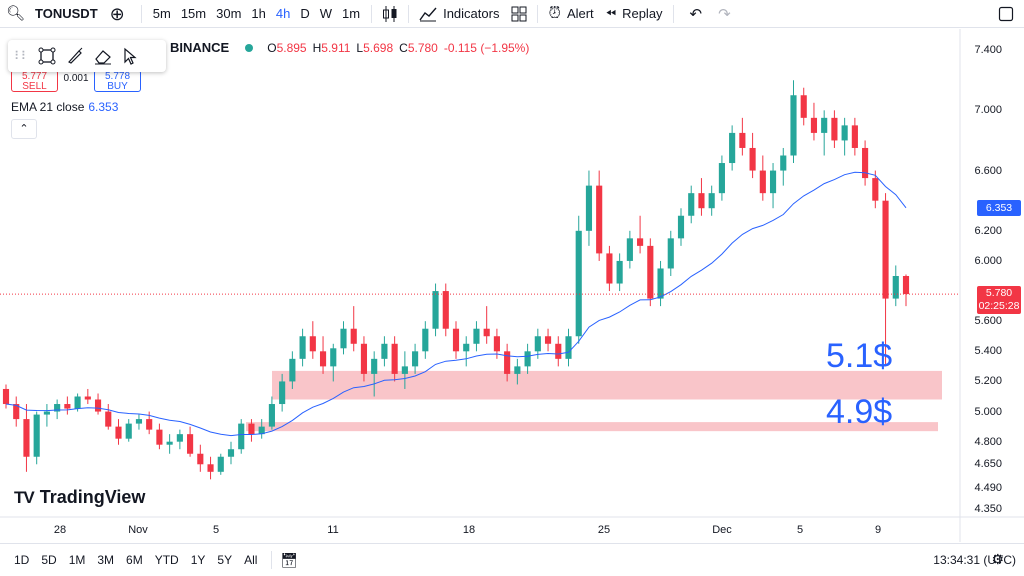  What do you see at coordinates (724, 14) in the screenshot?
I see `redo-button: ↷` at bounding box center [724, 14].